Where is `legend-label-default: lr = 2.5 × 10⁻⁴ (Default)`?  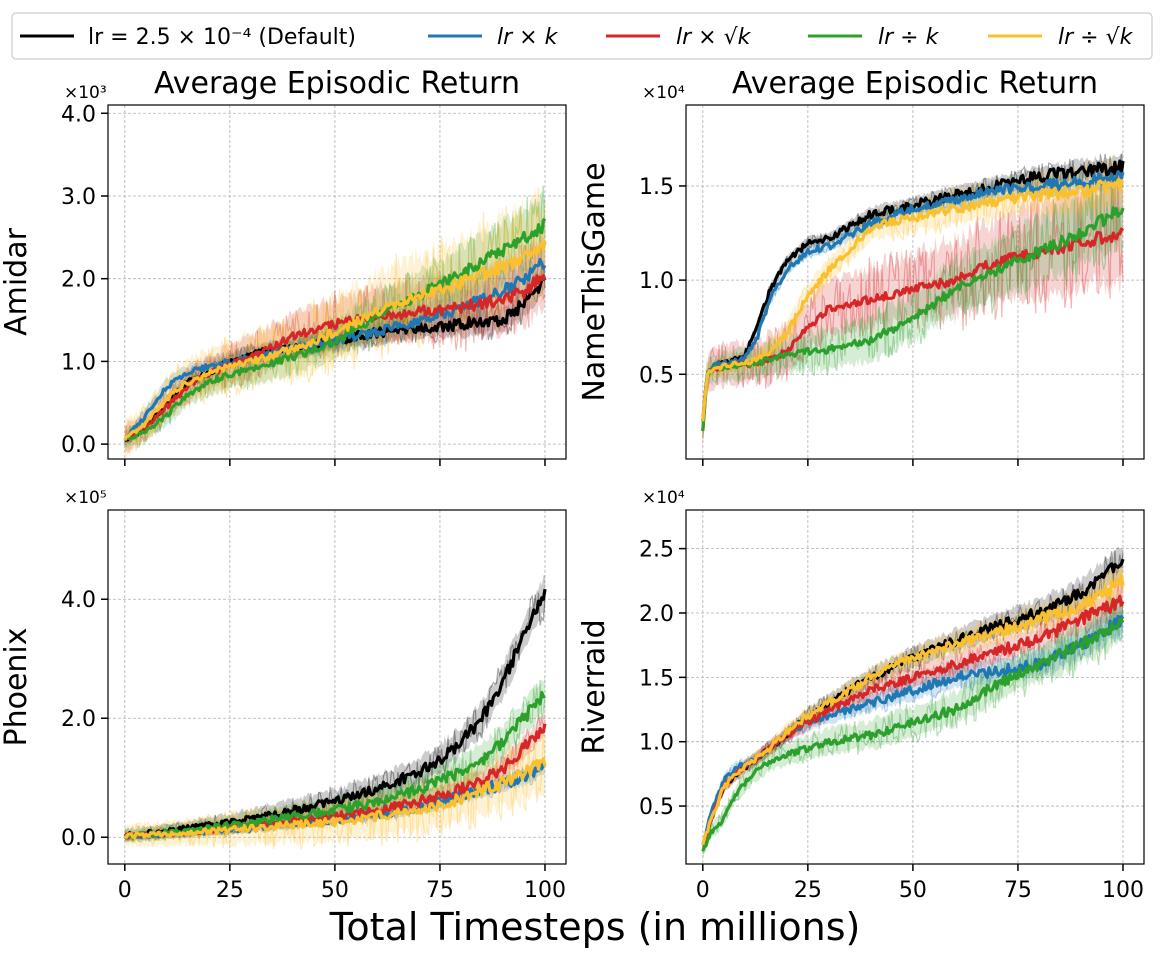
legend-label-default: lr = 2.5 × 10⁻⁴ (Default) is located at coordinates (222, 37).